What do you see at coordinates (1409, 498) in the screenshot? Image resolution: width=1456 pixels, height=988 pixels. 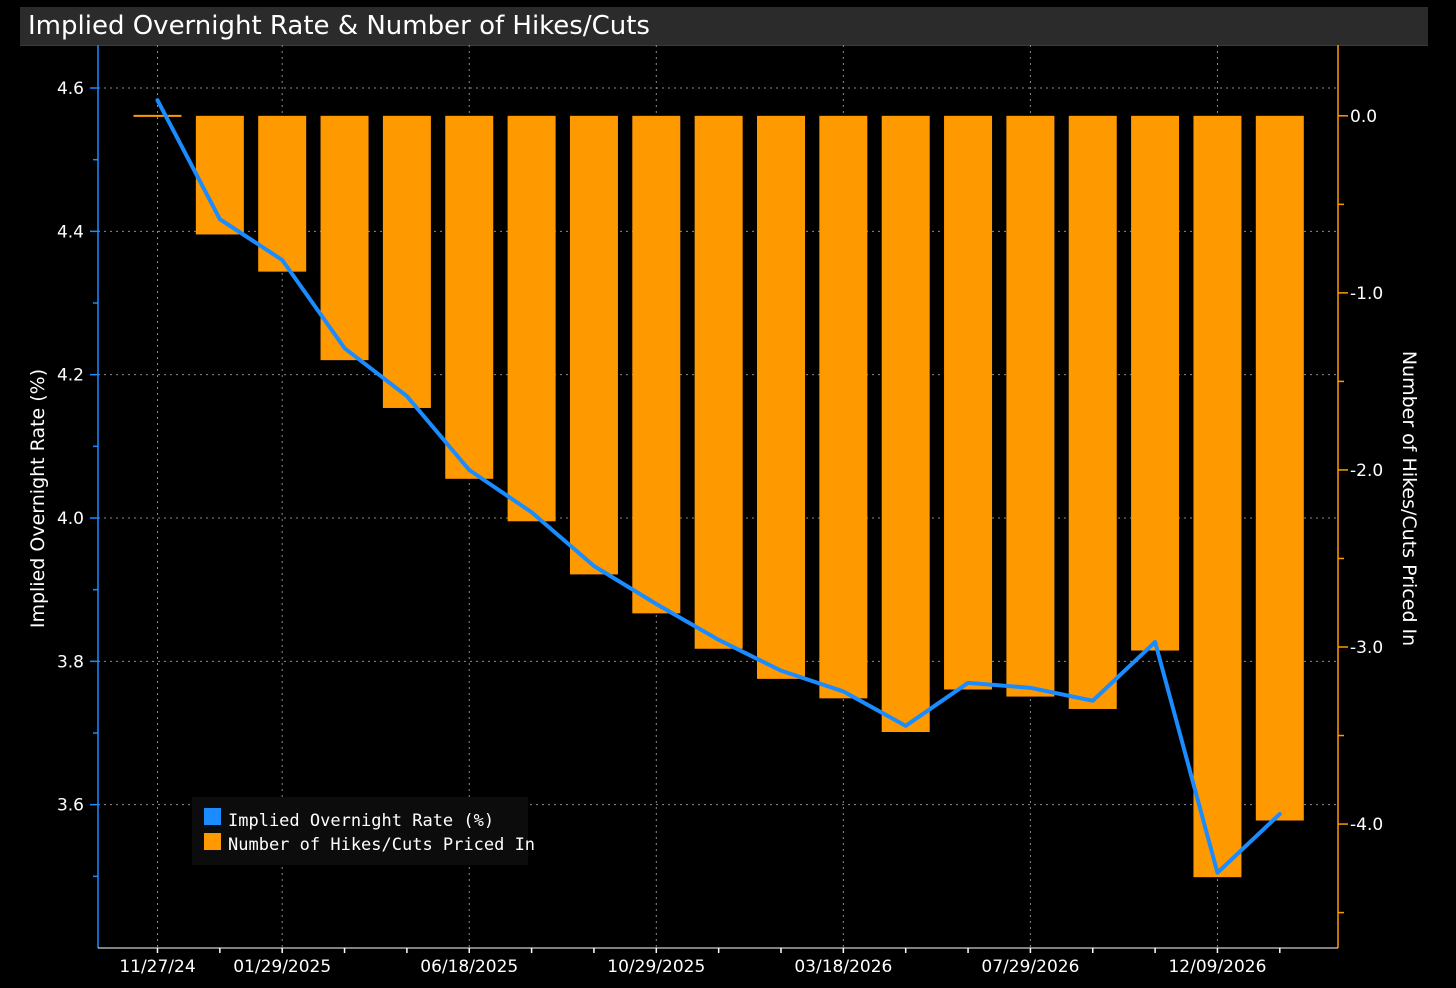 I see `right-axis-title: Number of Hikes/Cuts Priced In` at bounding box center [1409, 498].